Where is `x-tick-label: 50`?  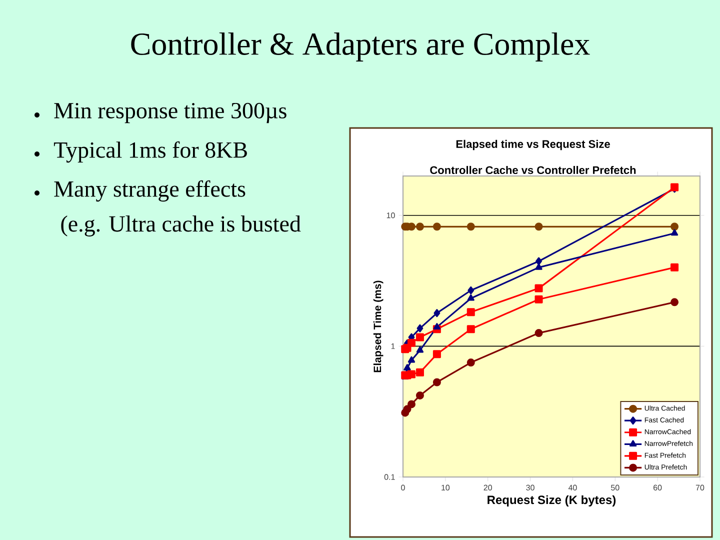 x-tick-label: 50 is located at coordinates (615, 487).